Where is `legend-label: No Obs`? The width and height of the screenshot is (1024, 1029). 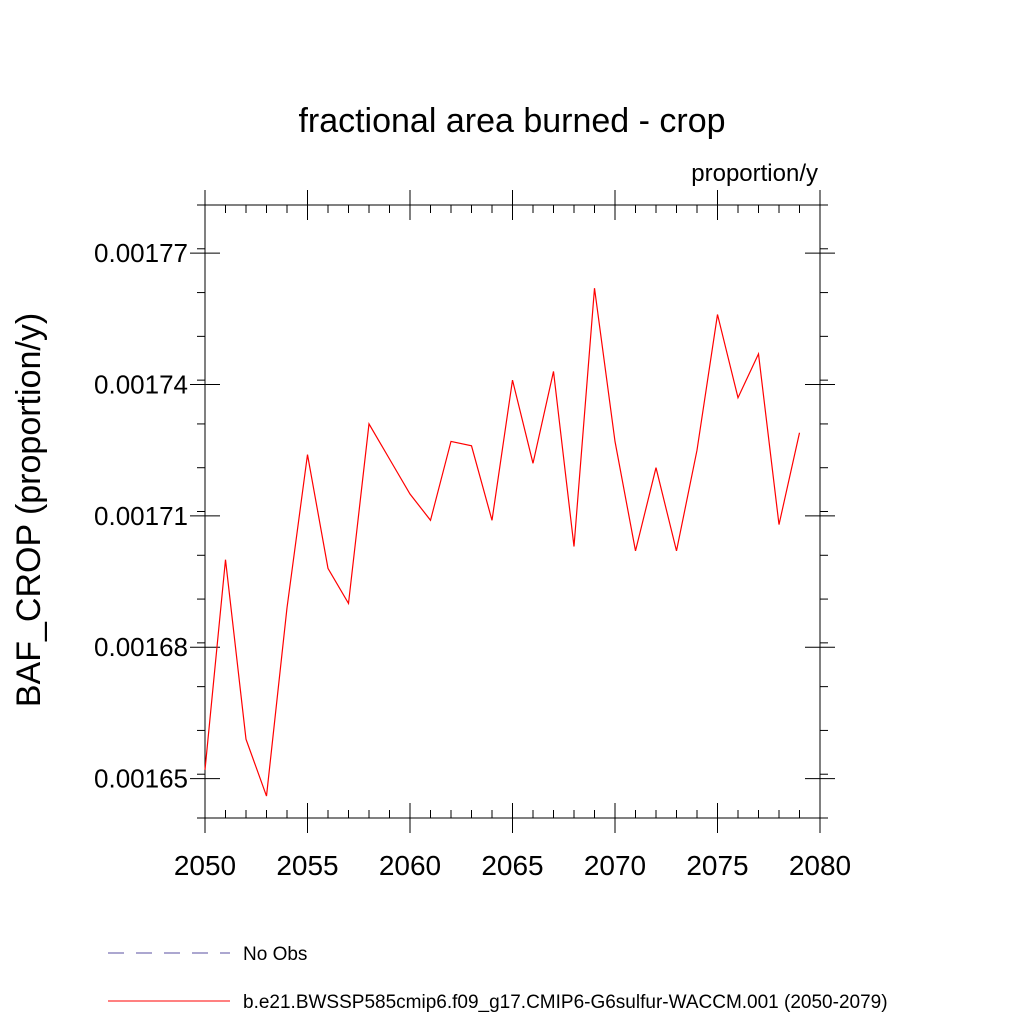 legend-label: No Obs is located at coordinates (275, 954).